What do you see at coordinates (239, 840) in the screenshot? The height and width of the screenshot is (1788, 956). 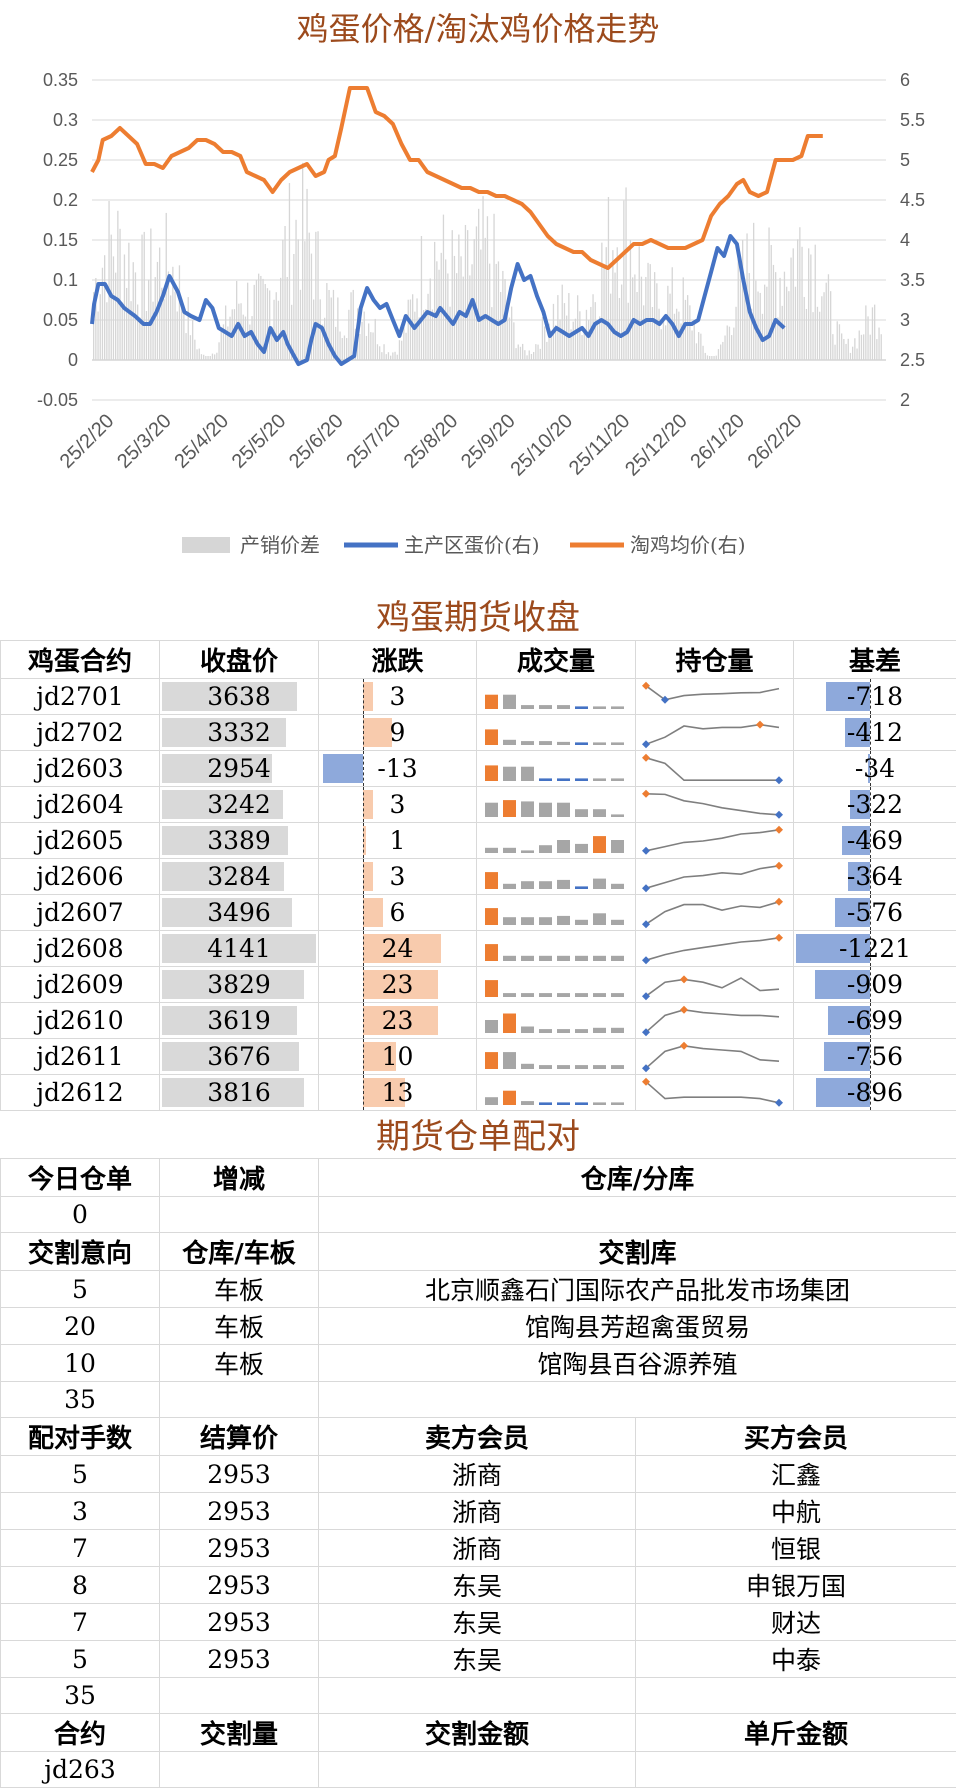 I see `close-value: 3389` at bounding box center [239, 840].